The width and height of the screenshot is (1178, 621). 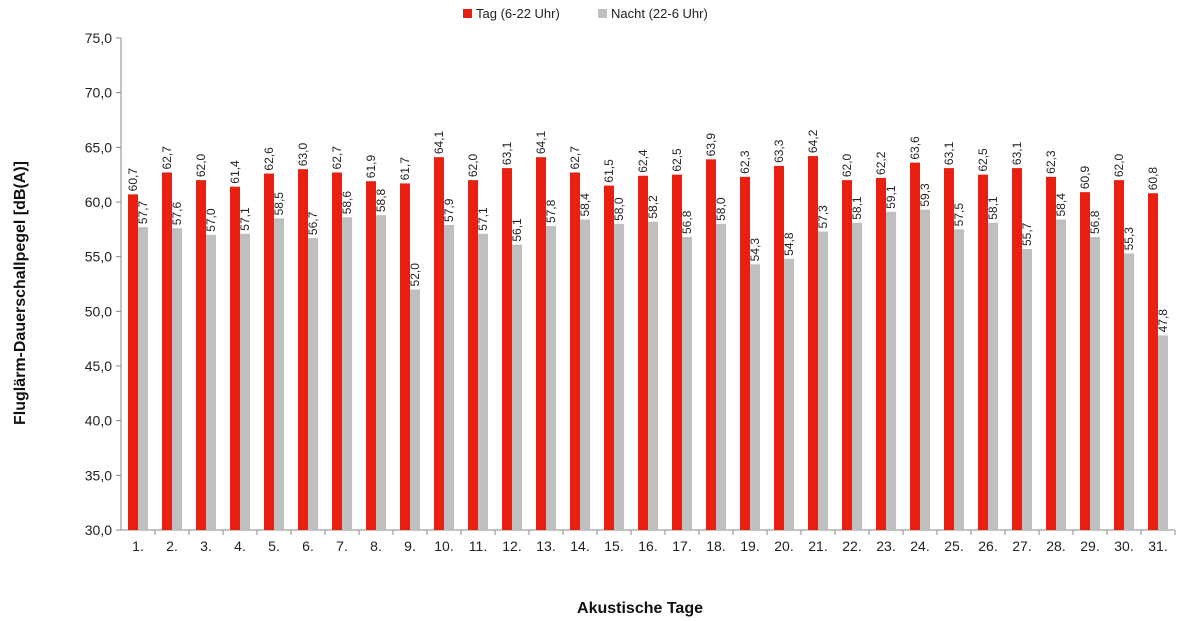 I want to click on x-tick-label: 28., so click(x=1055, y=546).